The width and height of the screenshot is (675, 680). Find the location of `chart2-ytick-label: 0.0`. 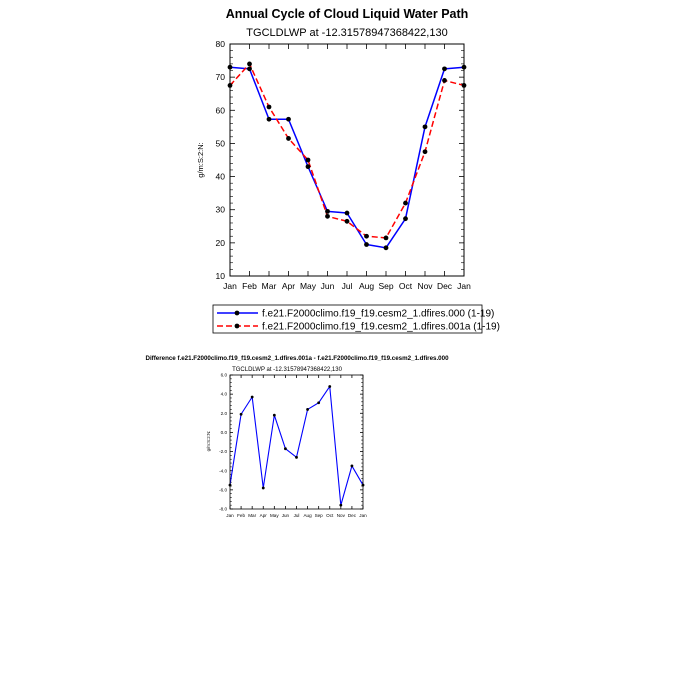

chart2-ytick-label: 0.0 is located at coordinates (224, 432).